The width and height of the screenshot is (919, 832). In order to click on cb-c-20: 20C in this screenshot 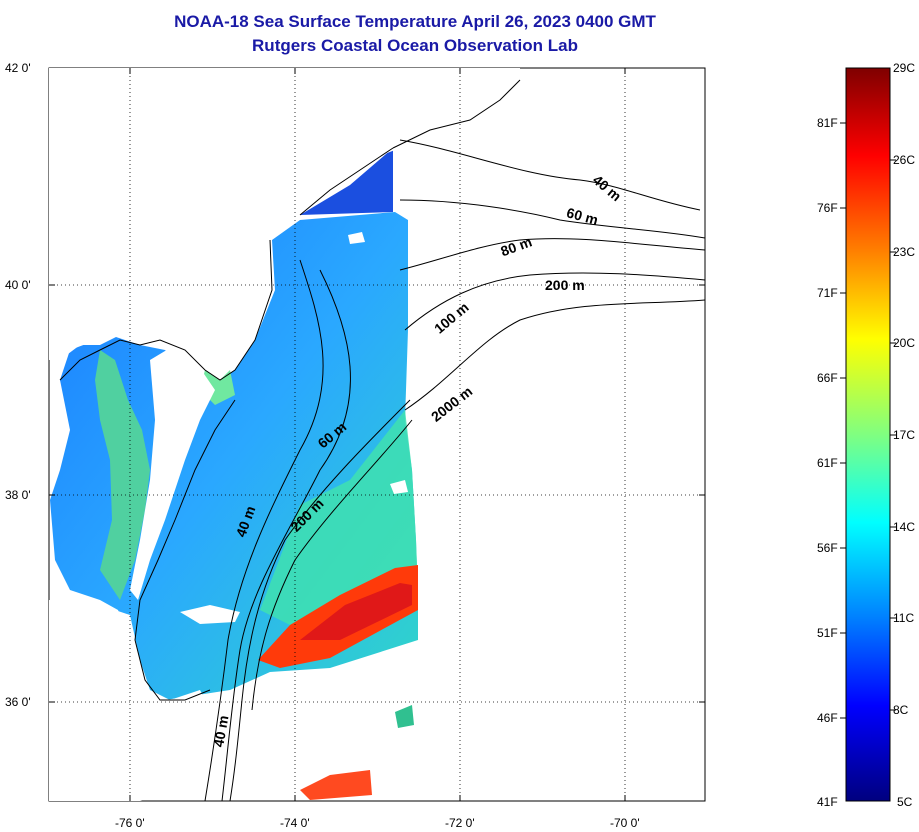, I will do `click(904, 343)`.